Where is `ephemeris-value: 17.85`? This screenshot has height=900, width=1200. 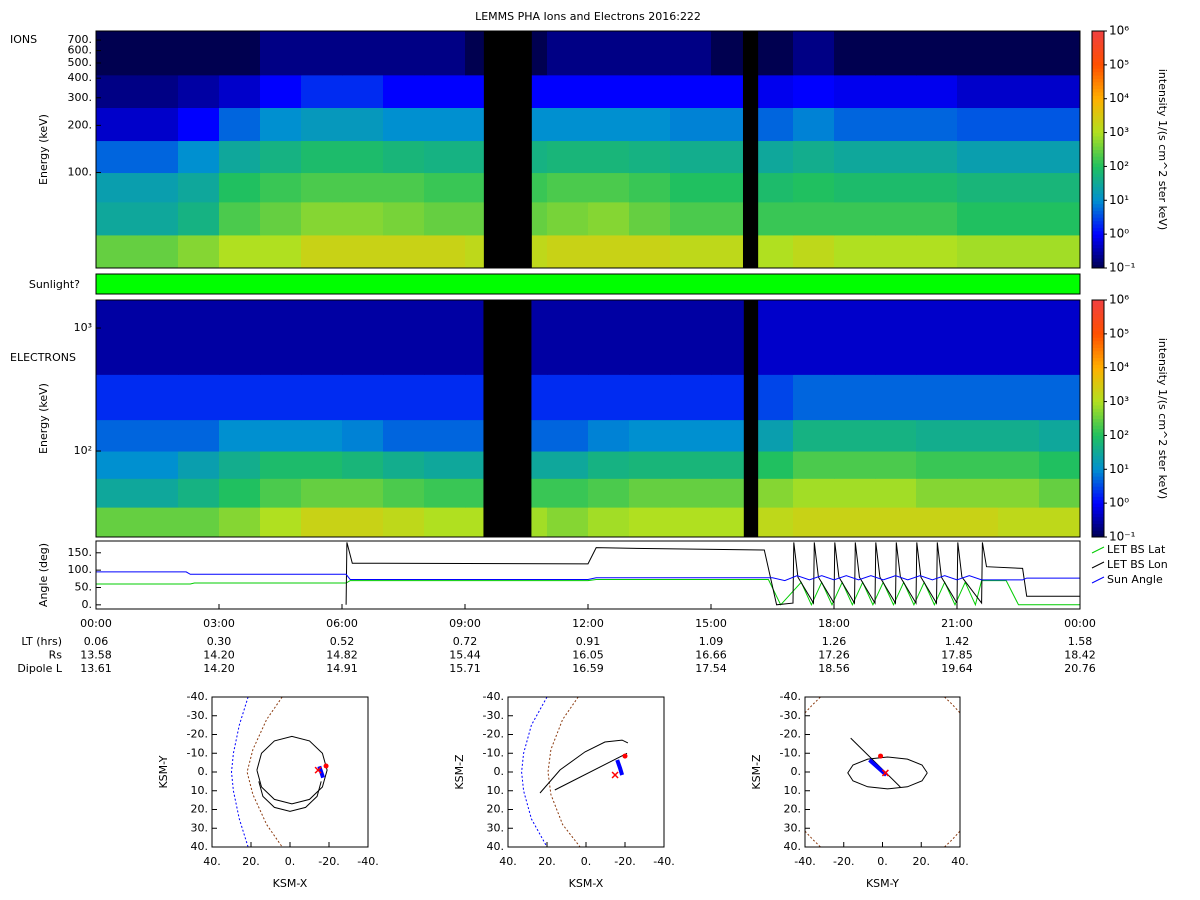 ephemeris-value: 17.85 is located at coordinates (957, 655).